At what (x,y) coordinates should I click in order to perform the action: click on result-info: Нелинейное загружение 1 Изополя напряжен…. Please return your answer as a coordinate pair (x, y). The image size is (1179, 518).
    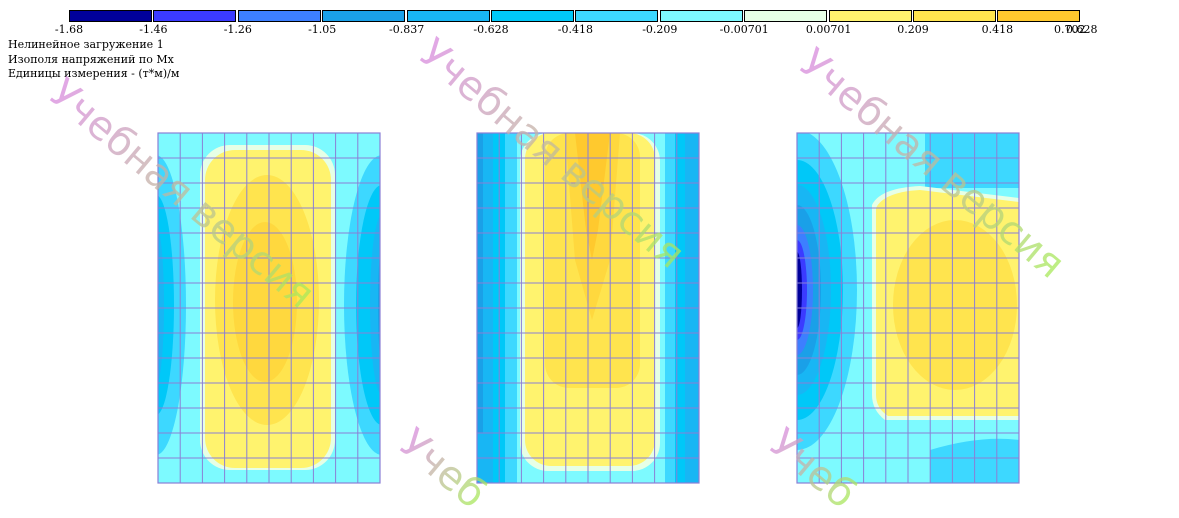
    Looking at the image, I should click on (93, 60).